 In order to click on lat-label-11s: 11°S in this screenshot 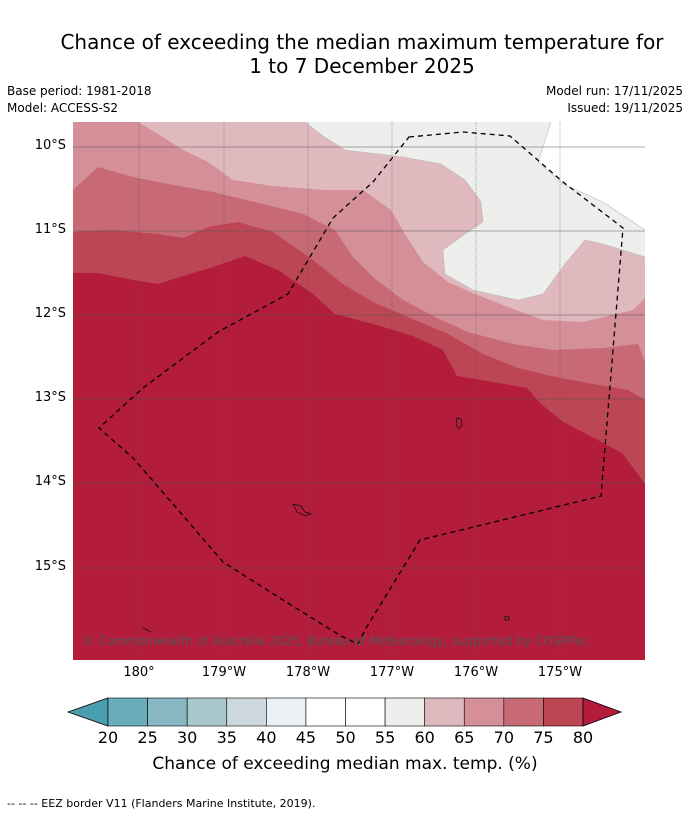, I will do `click(50, 229)`.